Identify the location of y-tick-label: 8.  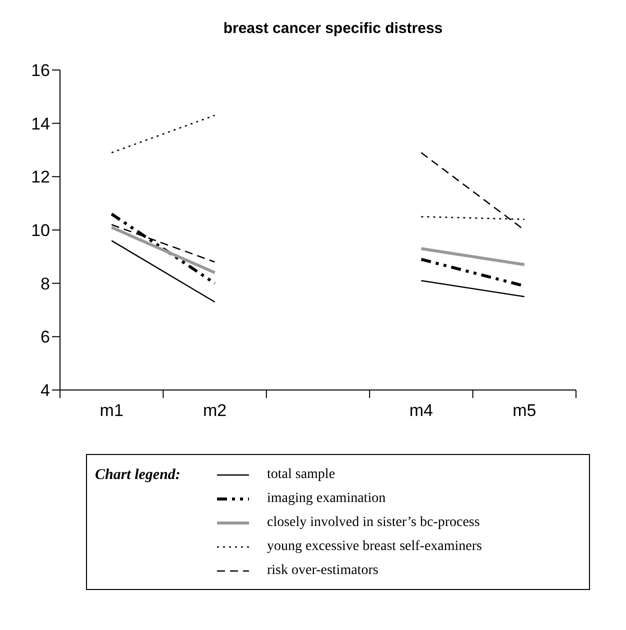
(45, 284).